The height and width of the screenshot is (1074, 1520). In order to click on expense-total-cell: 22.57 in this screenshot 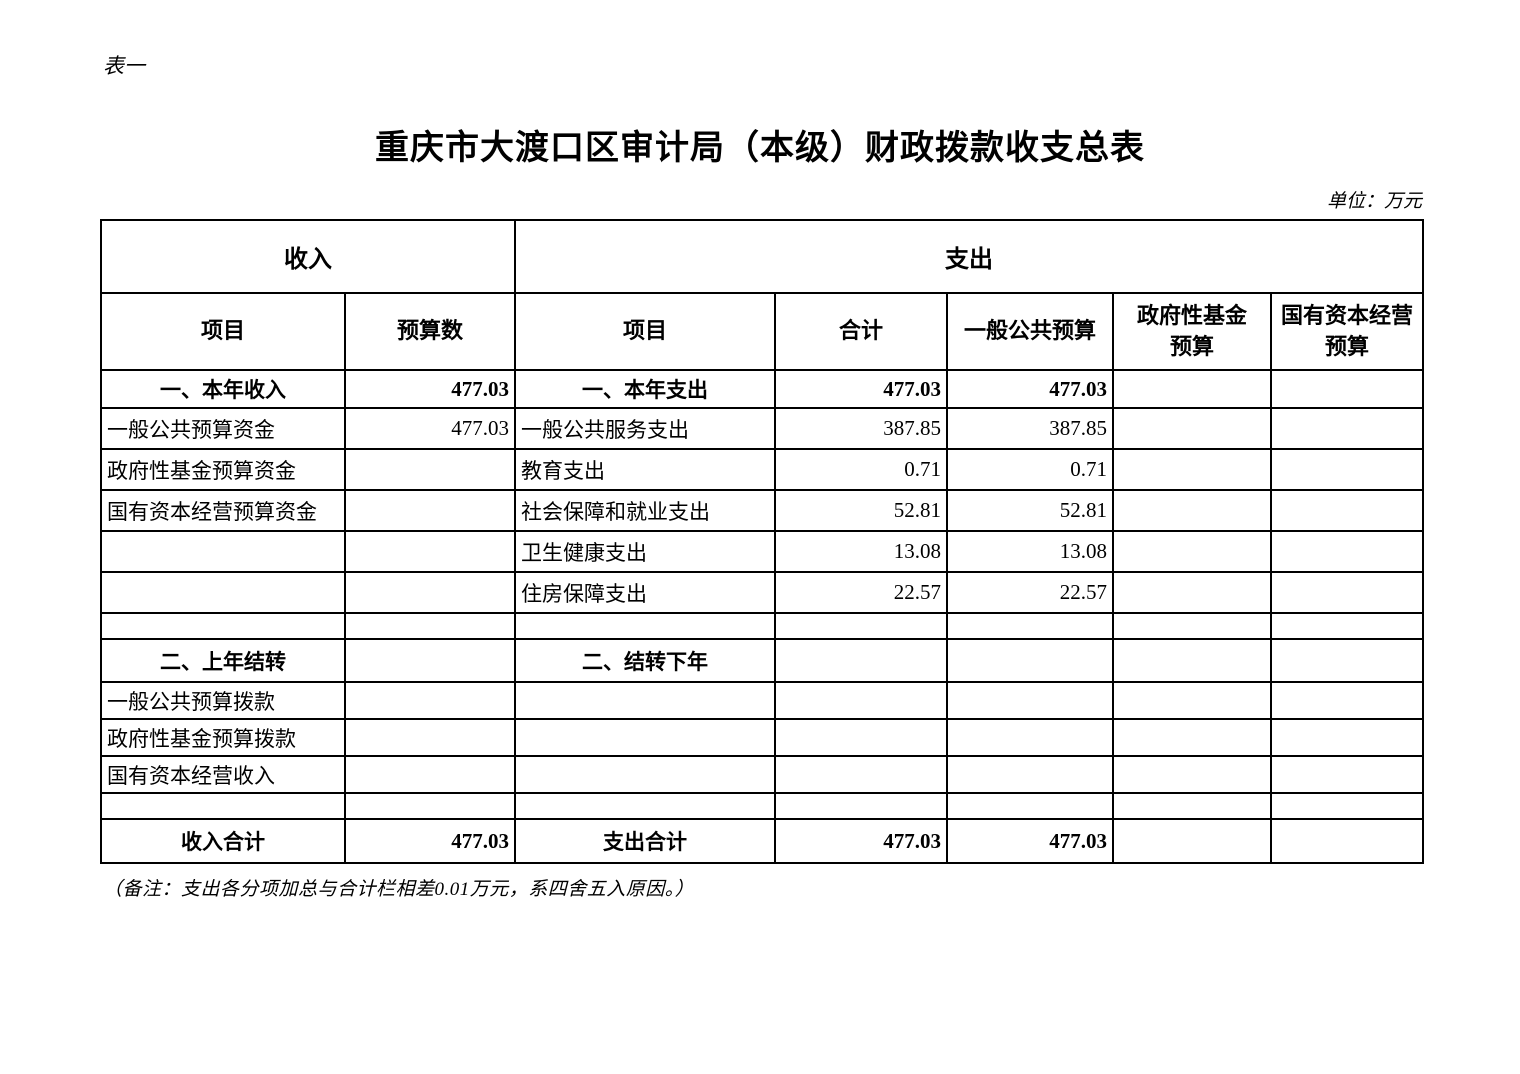, I will do `click(861, 592)`.